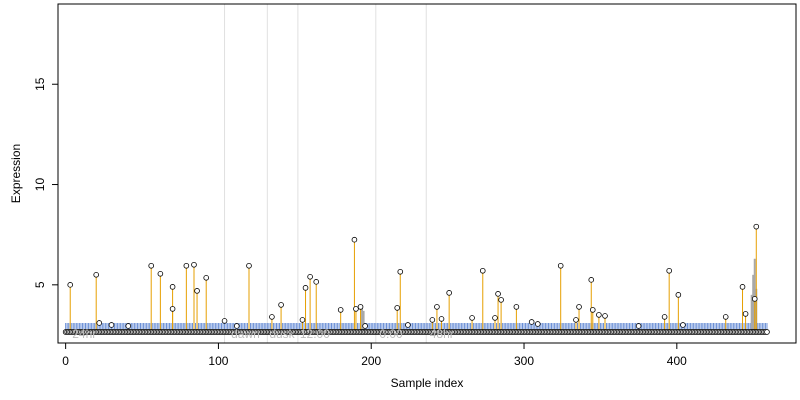  What do you see at coordinates (524, 361) in the screenshot?
I see `x-tick-label: 300` at bounding box center [524, 361].